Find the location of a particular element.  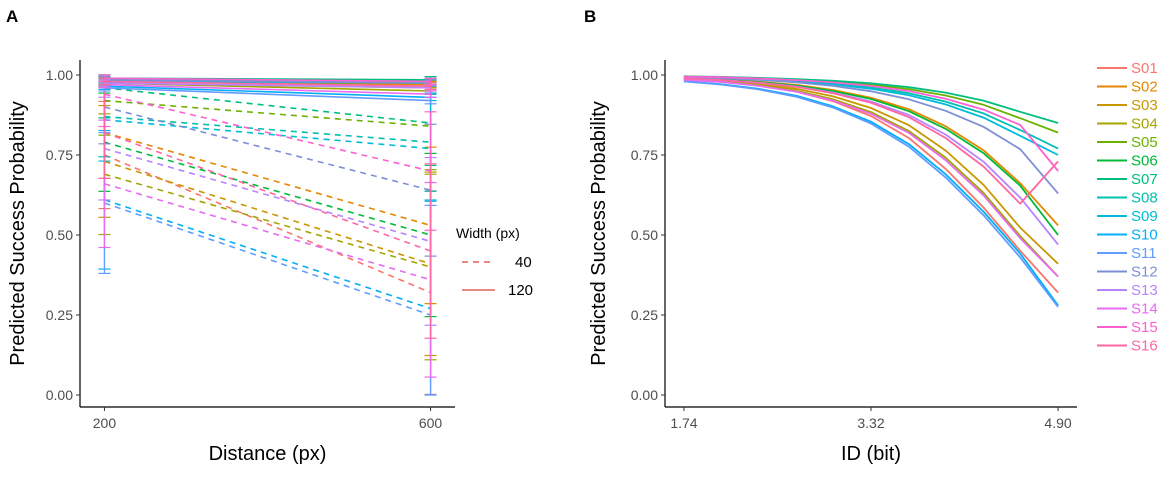

panel-a-y-ticks: 0.00 0.25 0.50 0.75 1.00 is located at coordinates (63, 235).